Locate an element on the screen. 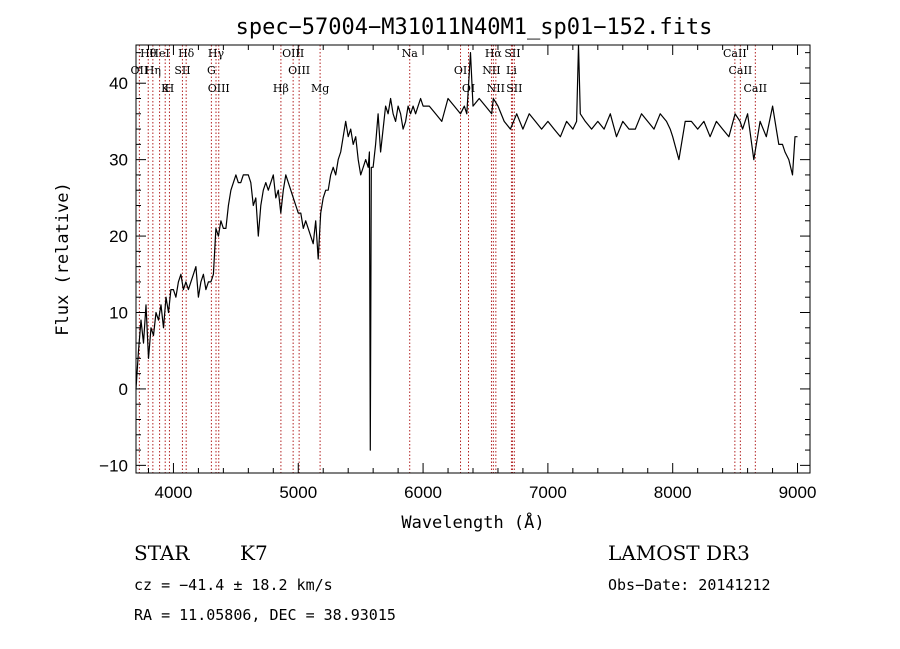  x-tick-label: 9000 is located at coordinates (798, 492).